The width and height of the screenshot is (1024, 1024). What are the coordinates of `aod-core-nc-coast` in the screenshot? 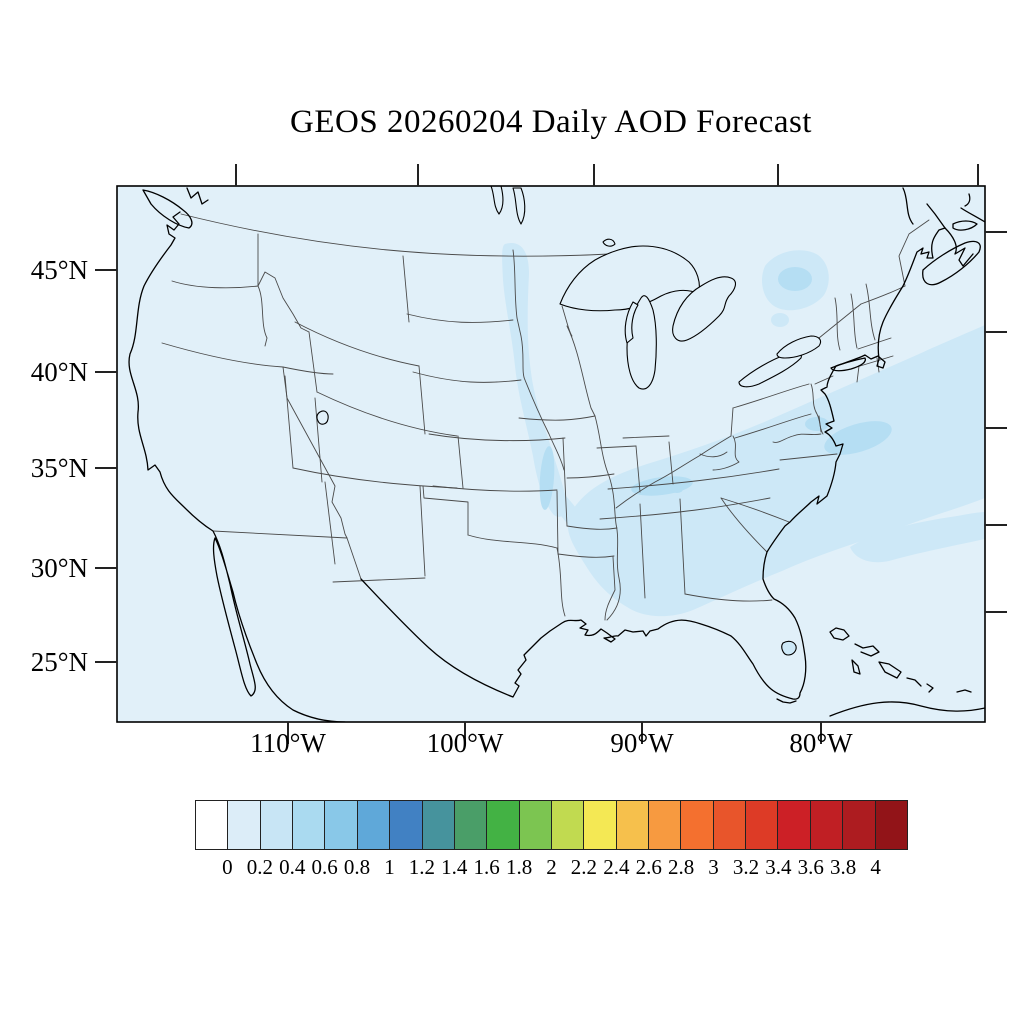 It's located at (858, 438).